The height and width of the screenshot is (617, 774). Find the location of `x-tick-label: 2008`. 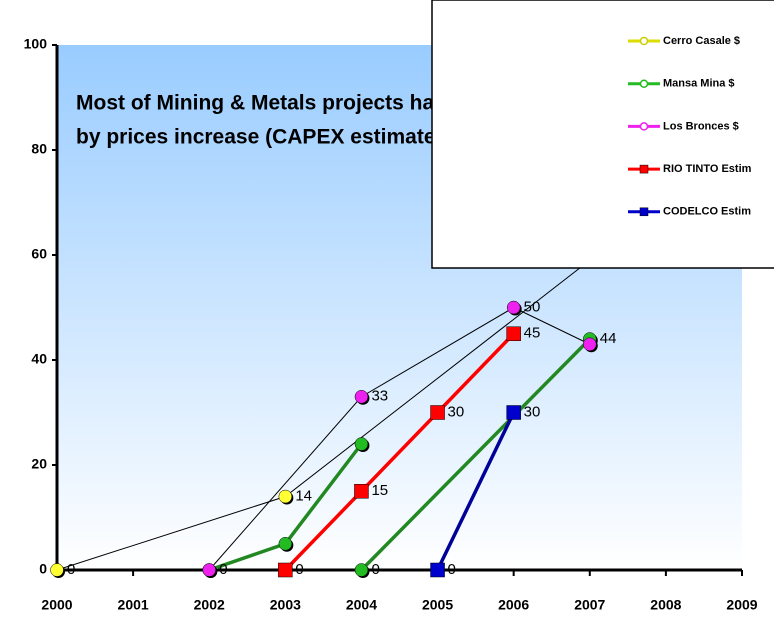

x-tick-label: 2008 is located at coordinates (665, 605).